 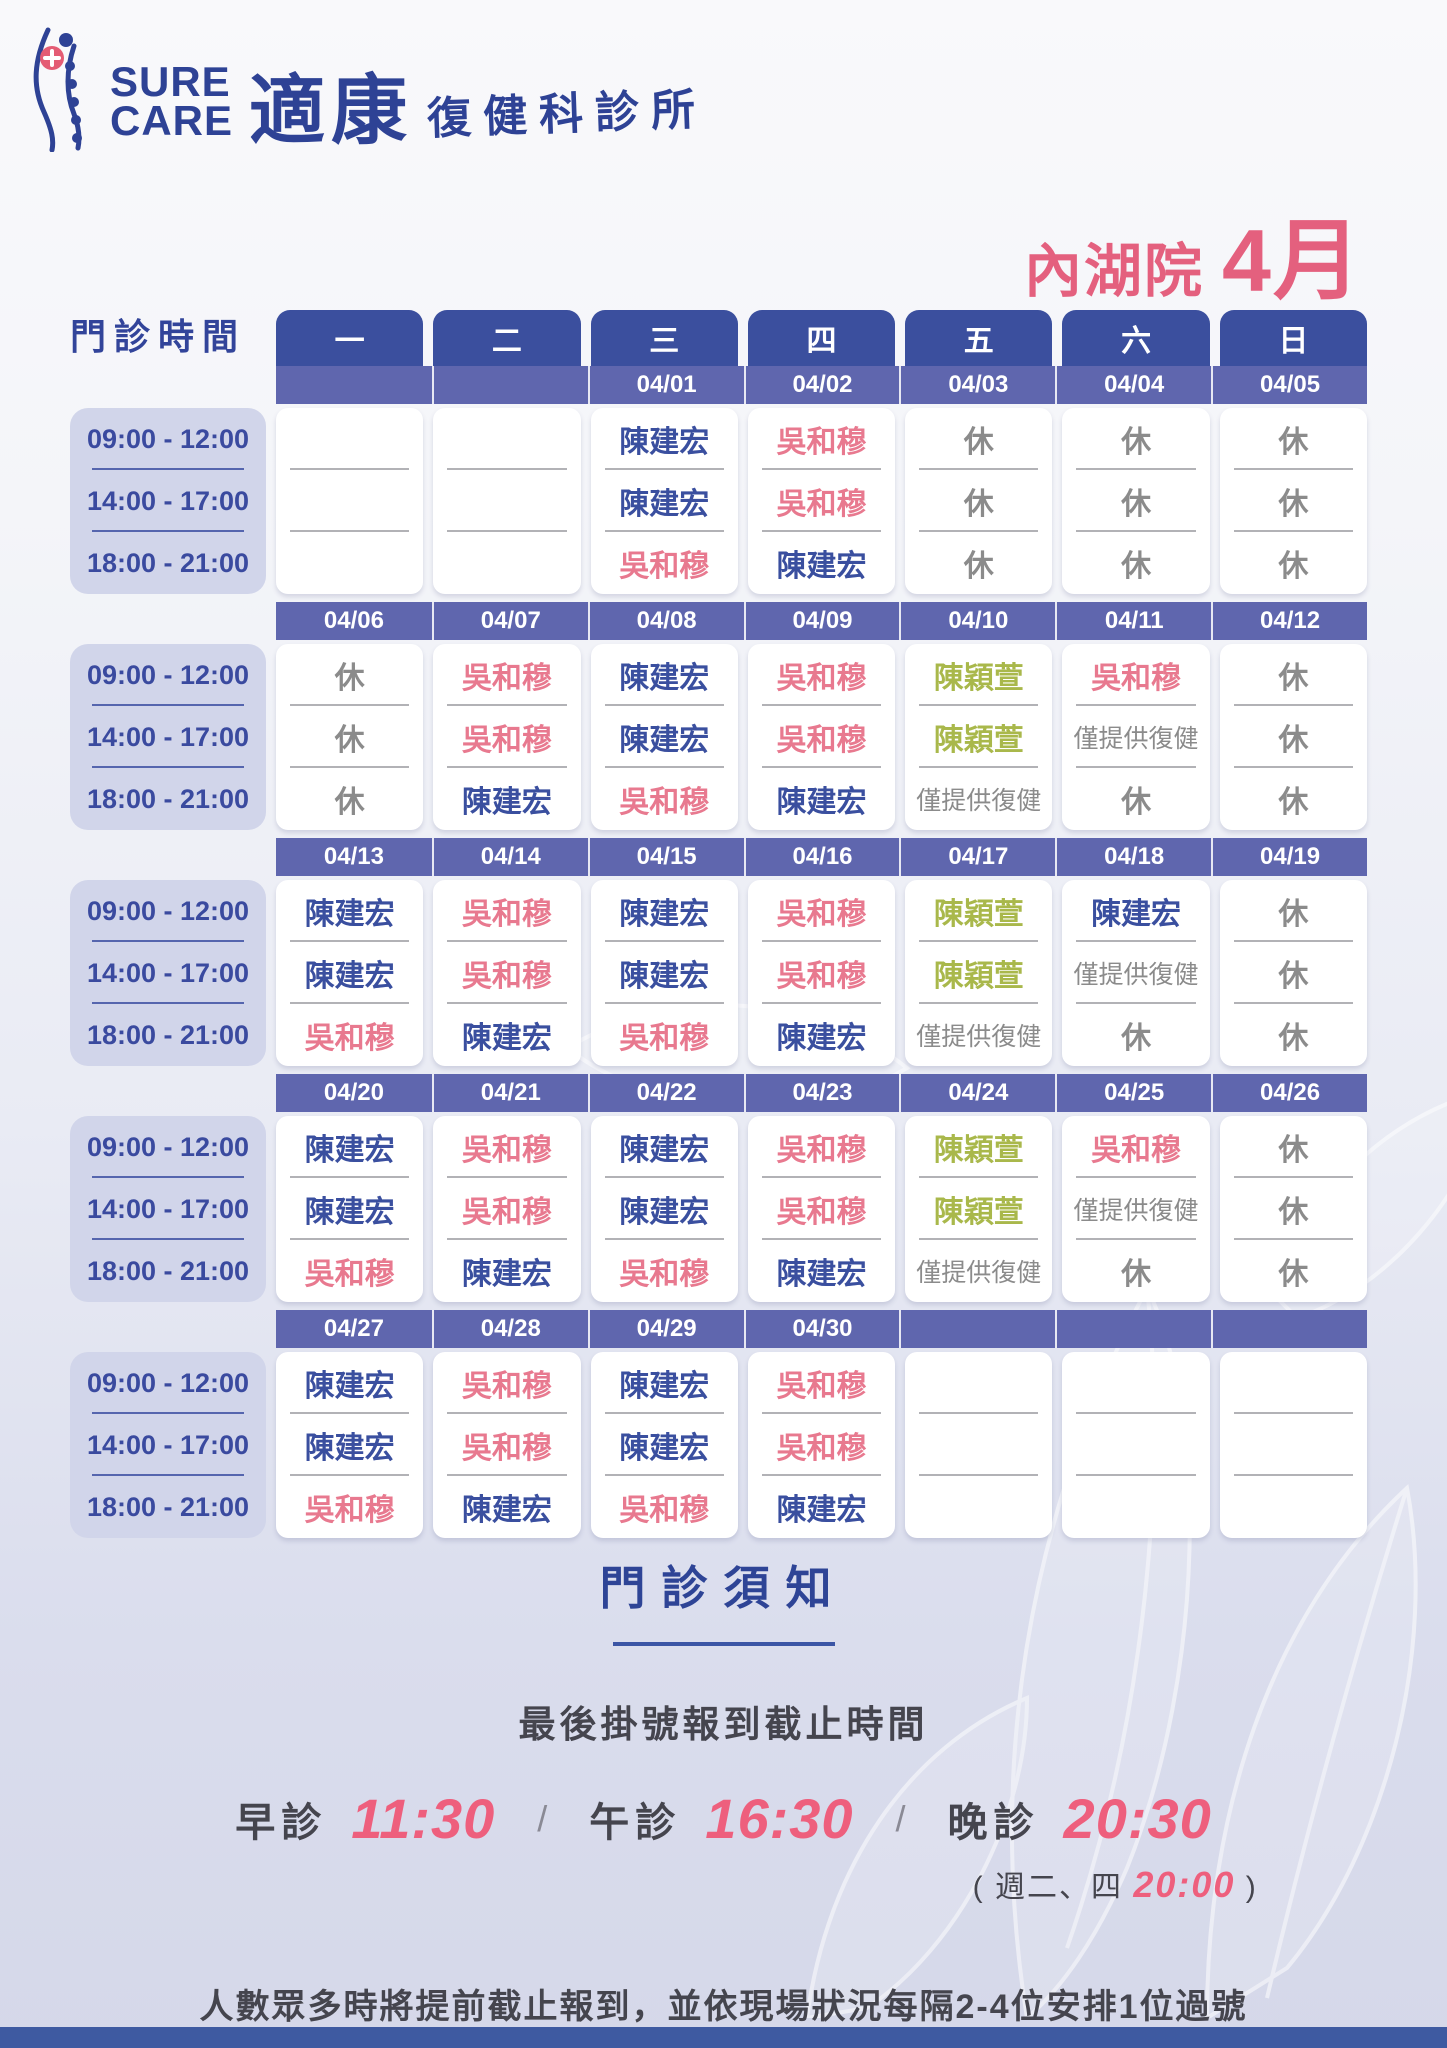 What do you see at coordinates (353, 1092) in the screenshot?
I see `date-cell: 04/20` at bounding box center [353, 1092].